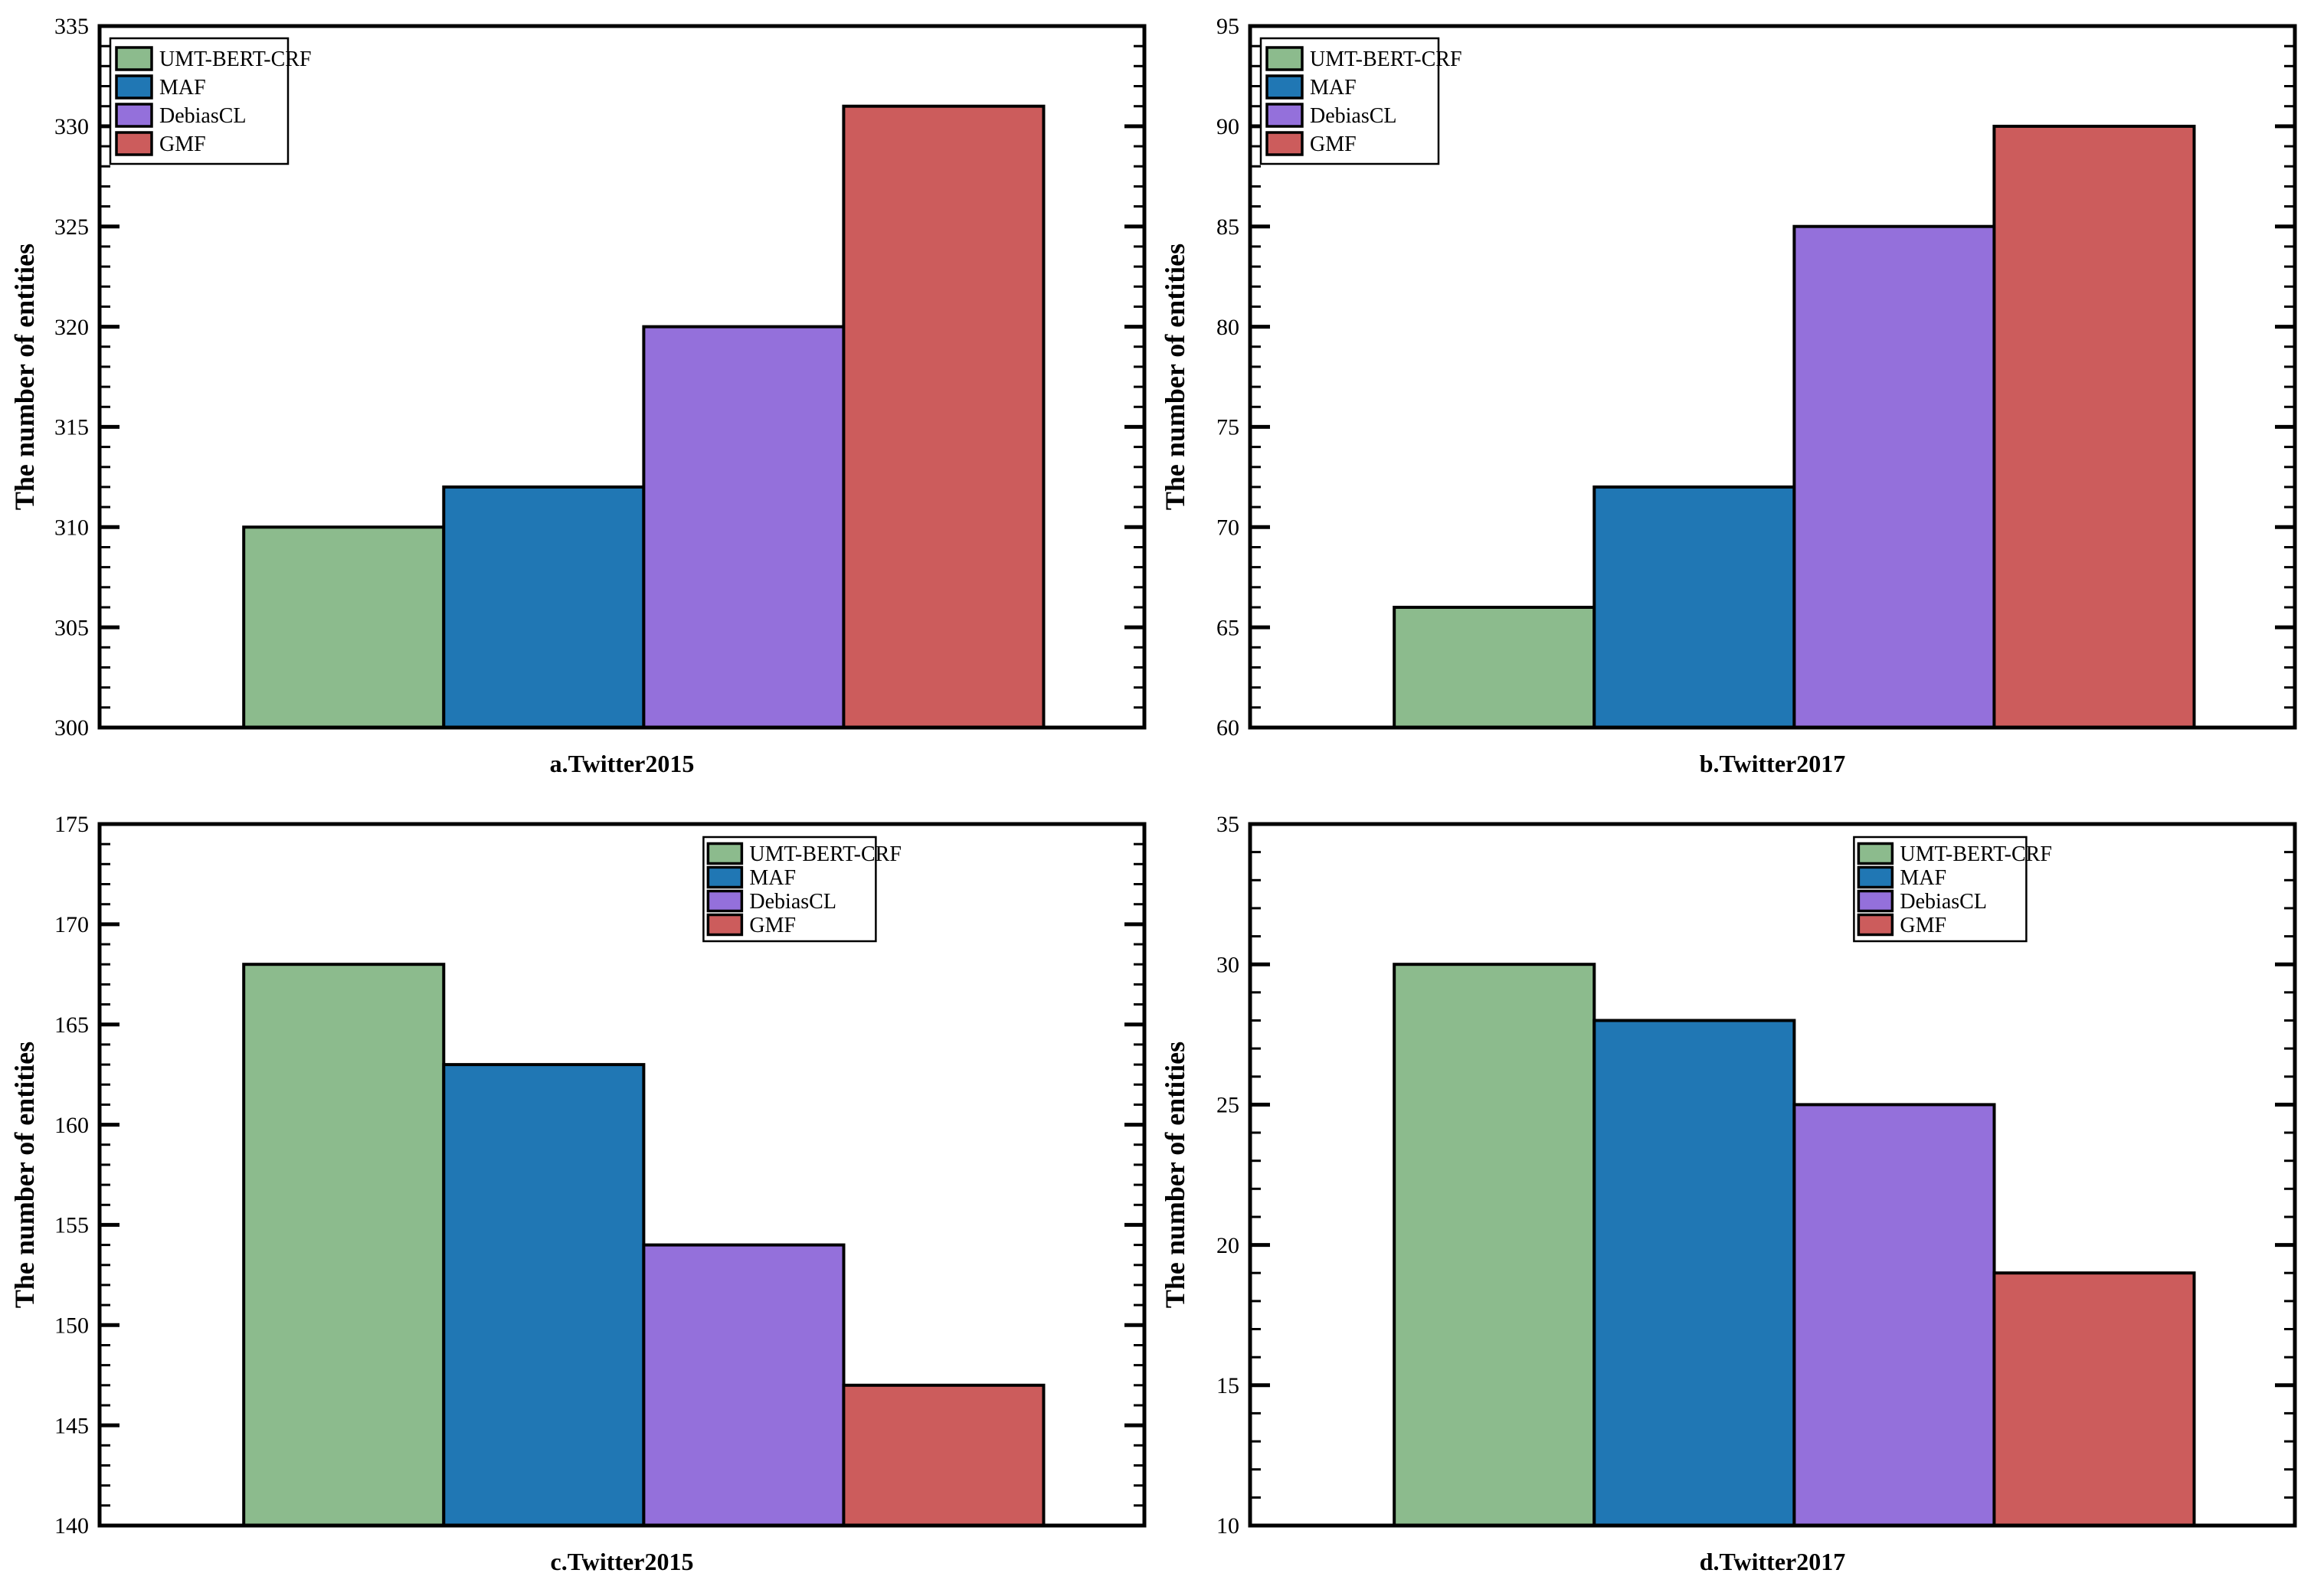  I want to click on y-tick-label: 10, so click(1227, 1526).